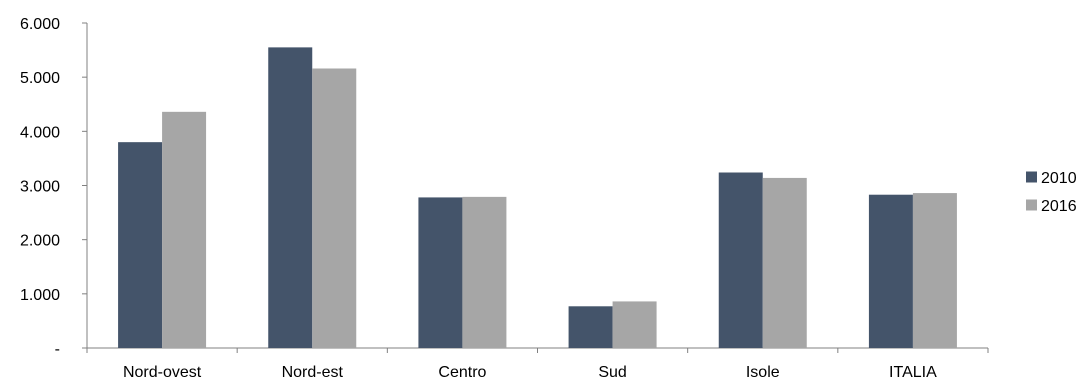  Describe the element at coordinates (184, 229) in the screenshot. I see `bar-2016-nord-ovest` at that location.